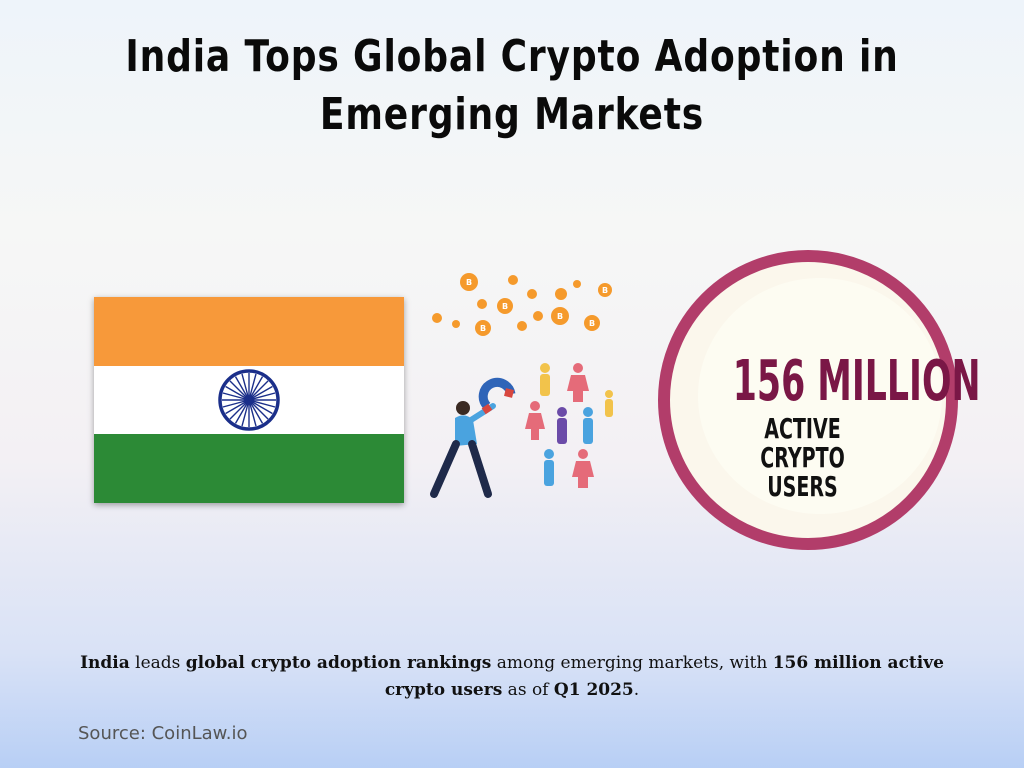 This screenshot has height=768, width=1024. Describe the element at coordinates (569, 425) in the screenshot. I see `people-crowd-icon` at that location.